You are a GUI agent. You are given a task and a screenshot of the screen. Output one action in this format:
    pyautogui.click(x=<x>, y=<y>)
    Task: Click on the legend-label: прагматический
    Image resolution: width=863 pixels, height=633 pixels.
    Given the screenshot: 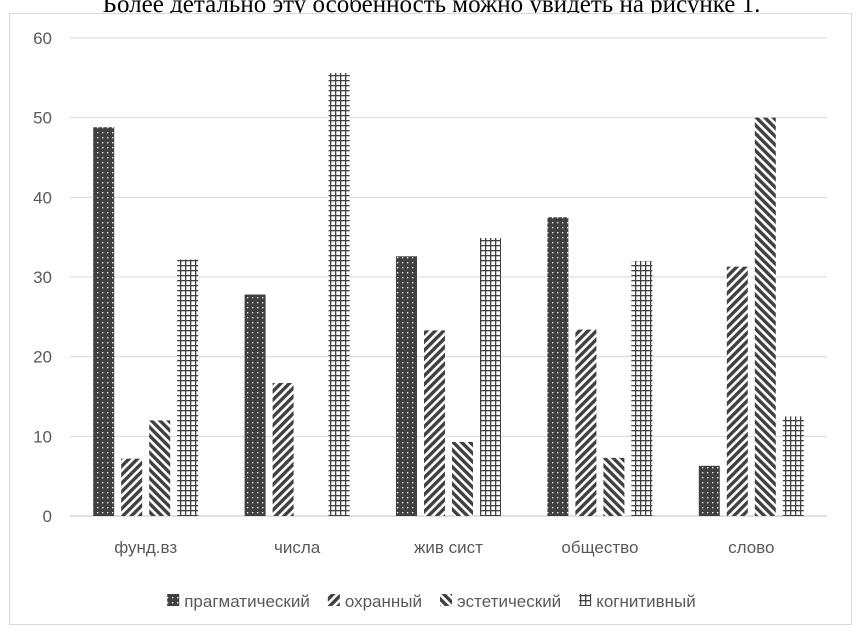 What is the action you would take?
    pyautogui.click(x=247, y=601)
    